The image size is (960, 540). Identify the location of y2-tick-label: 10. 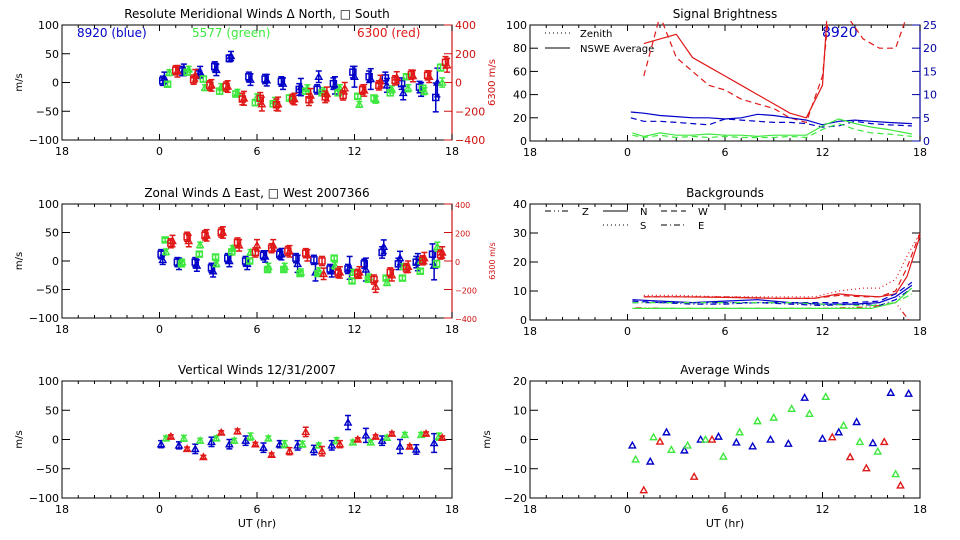
(930, 95).